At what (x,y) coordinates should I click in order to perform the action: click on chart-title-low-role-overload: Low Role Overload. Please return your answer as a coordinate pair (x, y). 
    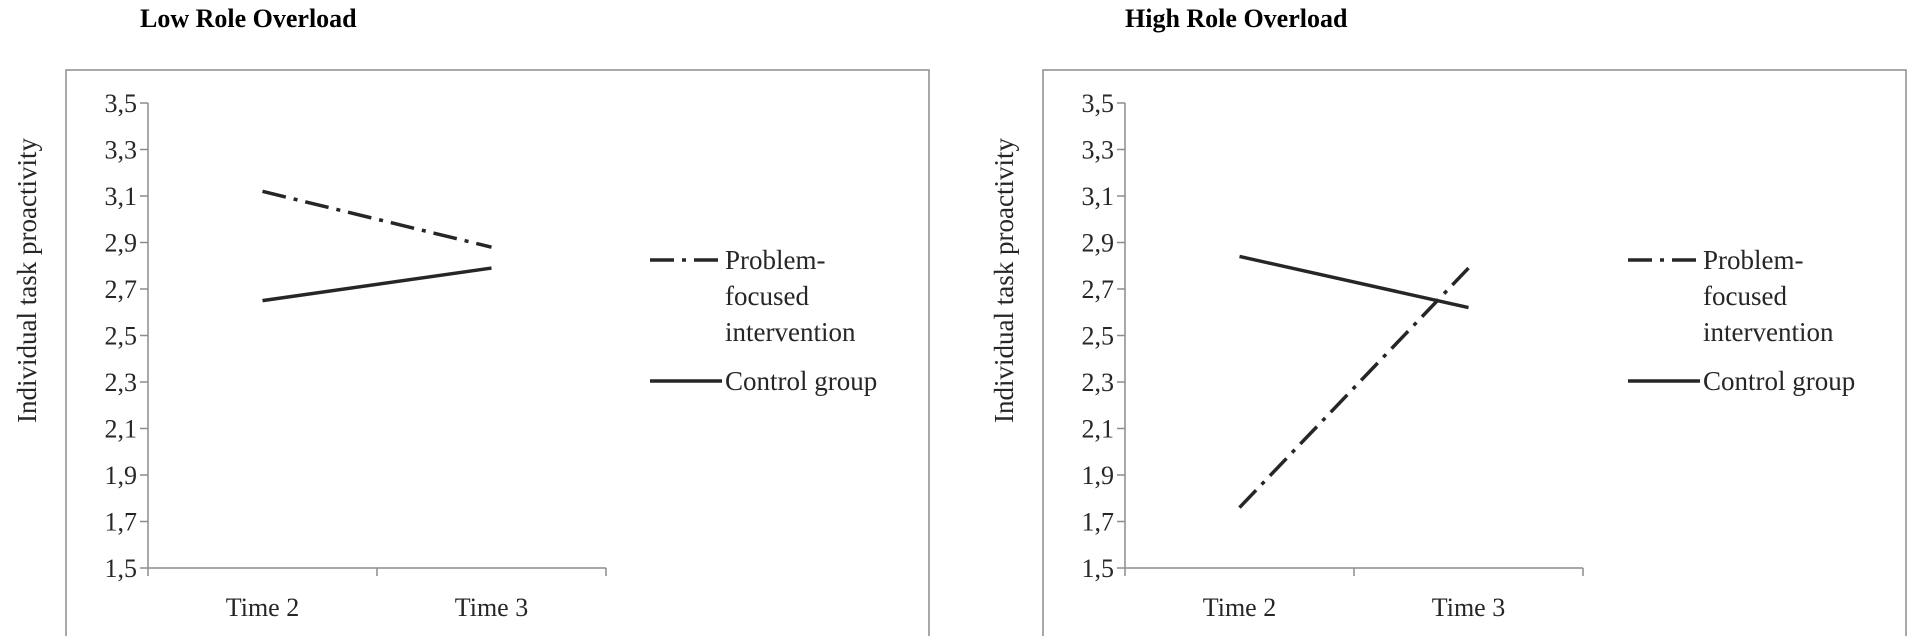
    Looking at the image, I should click on (248, 18).